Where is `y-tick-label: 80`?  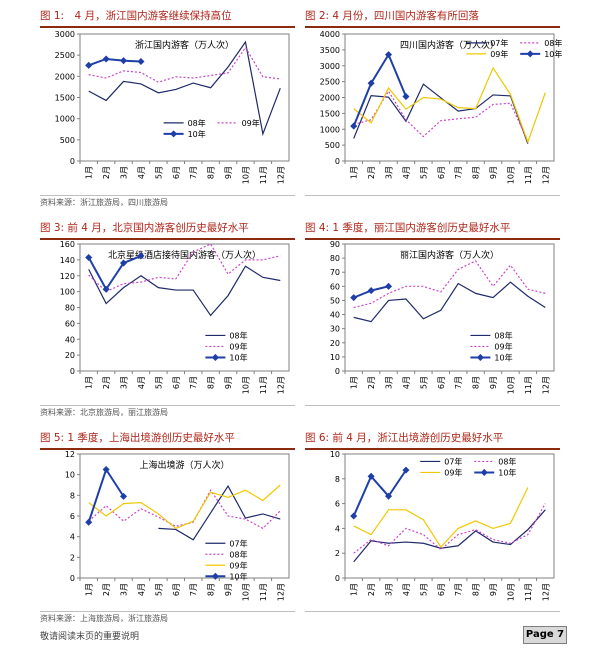
y-tick-label: 80 is located at coordinates (70, 308).